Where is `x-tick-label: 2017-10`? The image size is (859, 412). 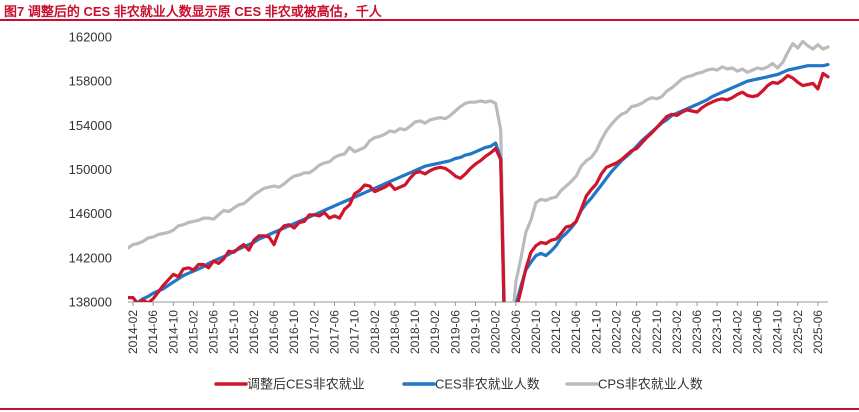
x-tick-label: 2017-10 is located at coordinates (355, 332).